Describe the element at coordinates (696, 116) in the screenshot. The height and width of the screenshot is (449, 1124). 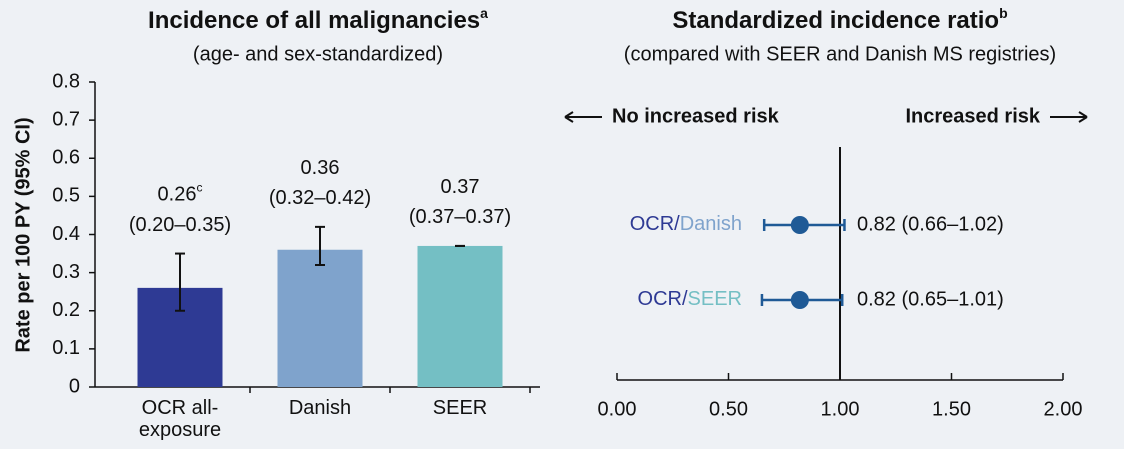
I see `annotation: No increased risk` at that location.